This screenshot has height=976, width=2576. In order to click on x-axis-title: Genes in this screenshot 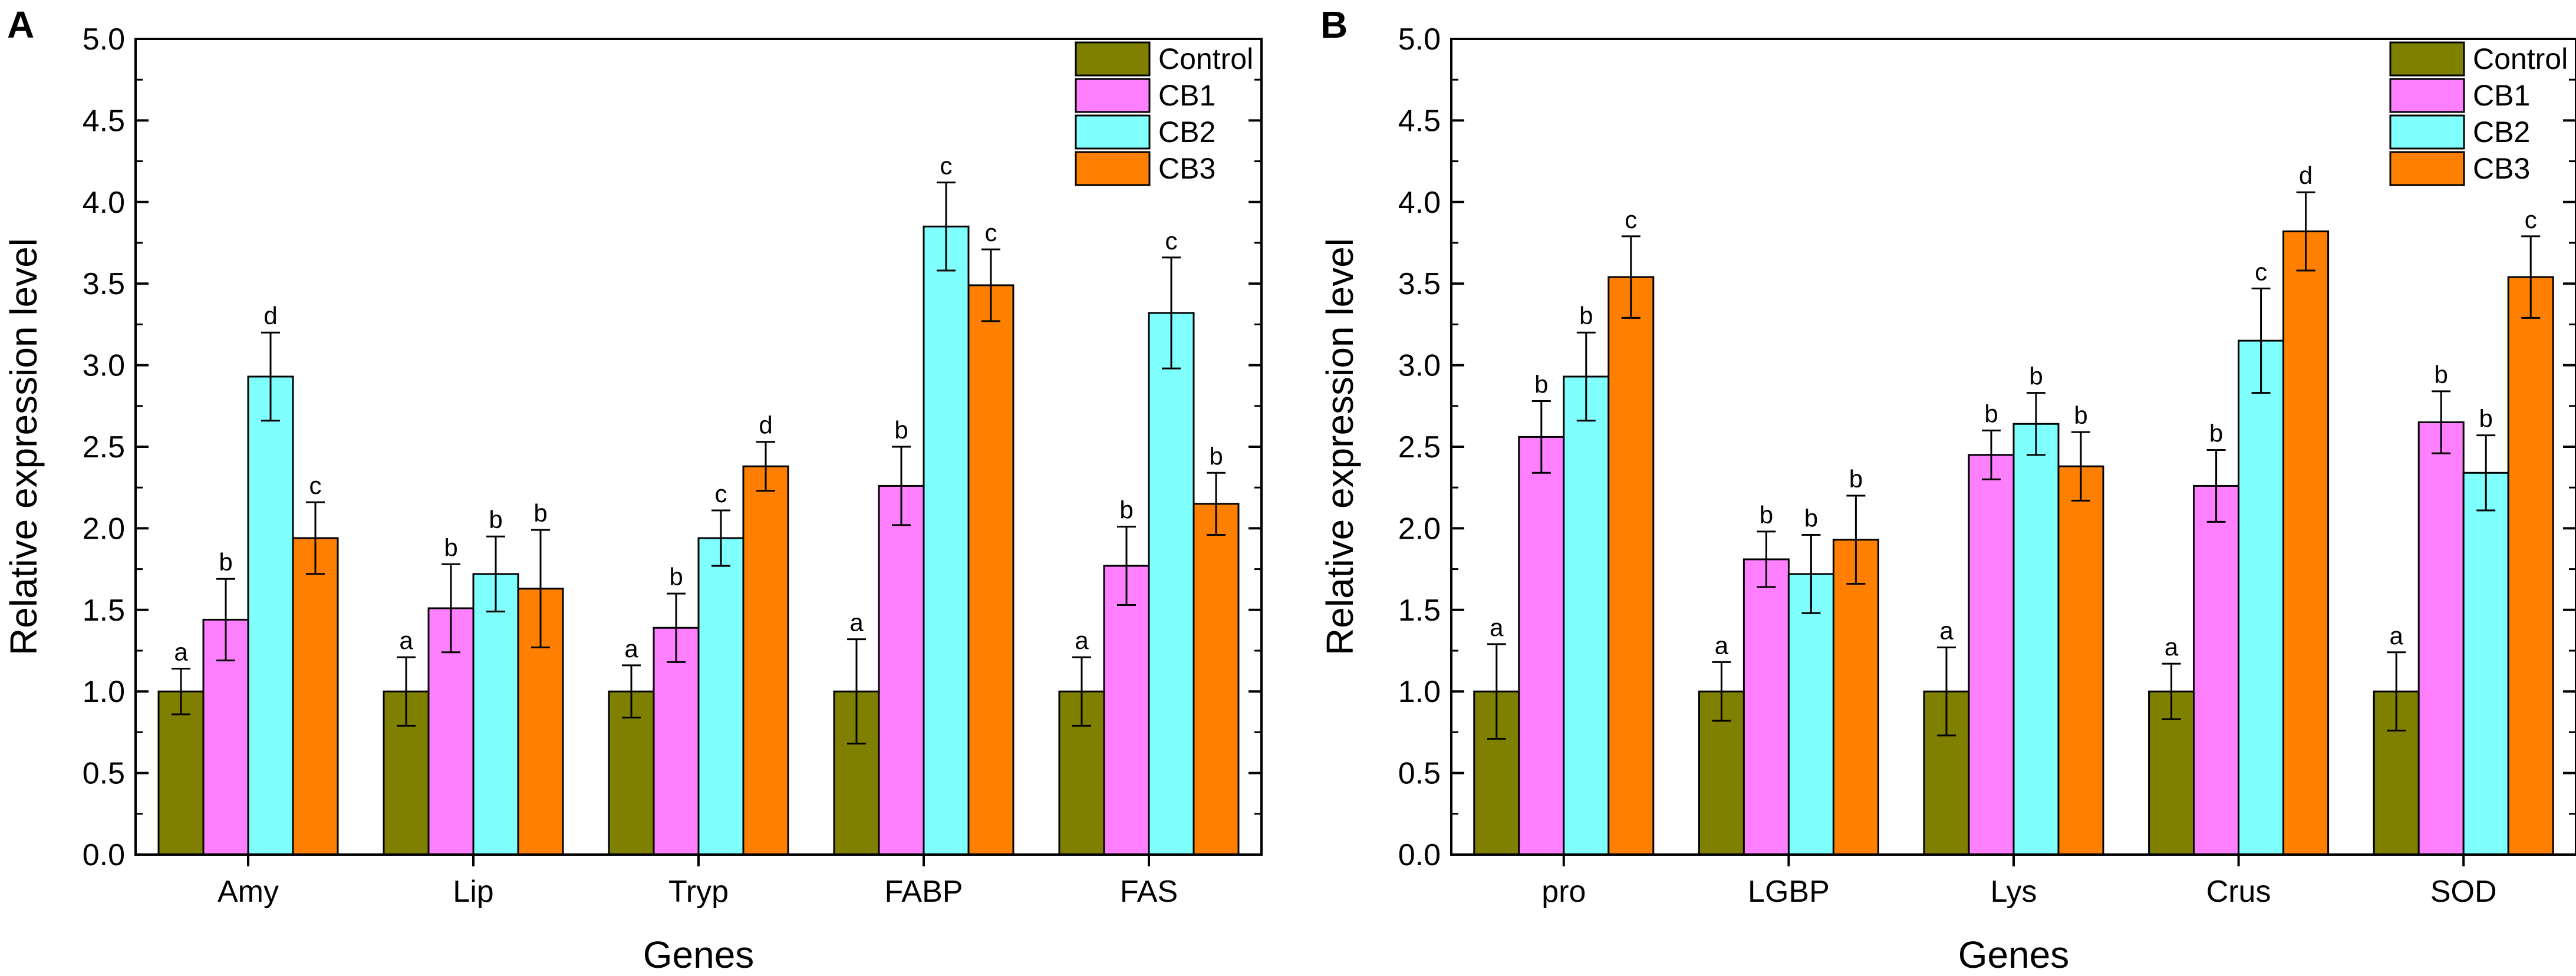, I will do `click(699, 955)`.